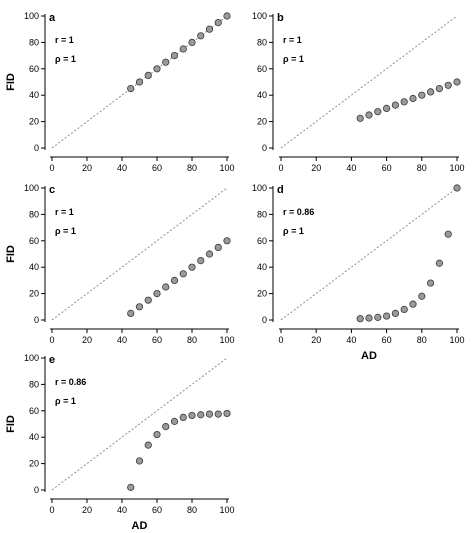  What do you see at coordinates (280, 190) in the screenshot?
I see `panel-label: d` at bounding box center [280, 190].